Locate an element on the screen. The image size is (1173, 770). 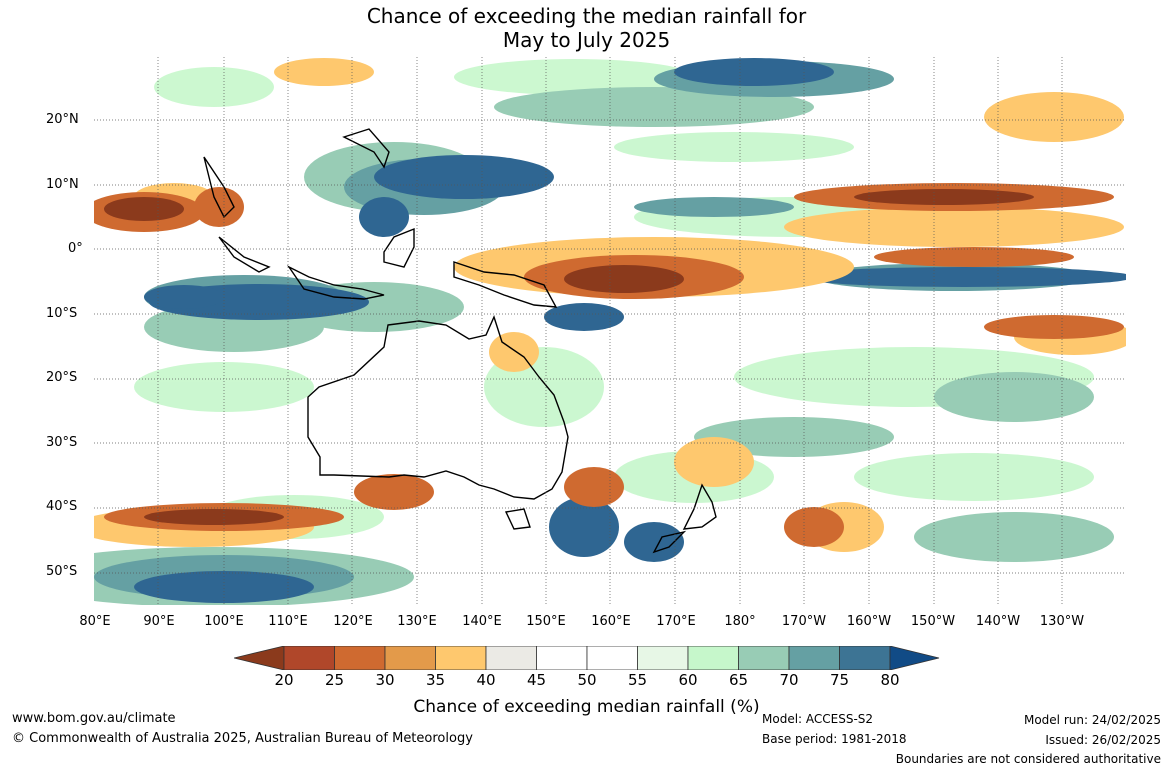
legend-tick-label: 45 is located at coordinates (536, 680).